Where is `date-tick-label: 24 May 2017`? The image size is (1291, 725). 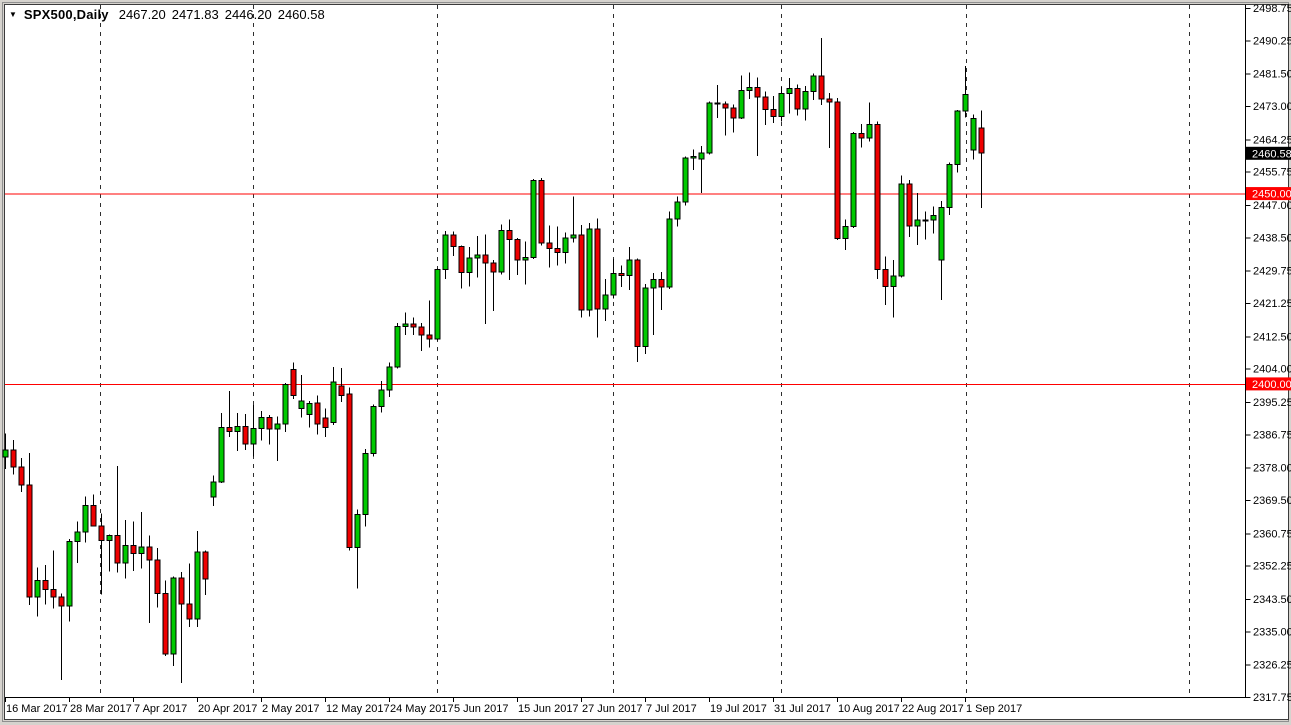
date-tick-label: 24 May 2017 is located at coordinates (422, 709).